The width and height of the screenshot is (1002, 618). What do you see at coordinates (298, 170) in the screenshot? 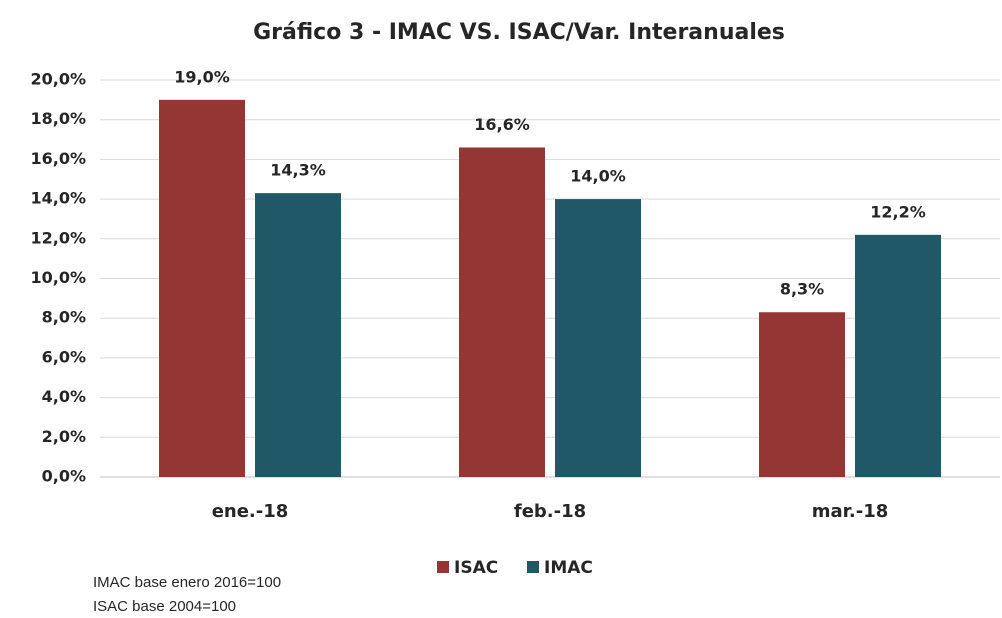
I see `data-label: 14,3%` at bounding box center [298, 170].